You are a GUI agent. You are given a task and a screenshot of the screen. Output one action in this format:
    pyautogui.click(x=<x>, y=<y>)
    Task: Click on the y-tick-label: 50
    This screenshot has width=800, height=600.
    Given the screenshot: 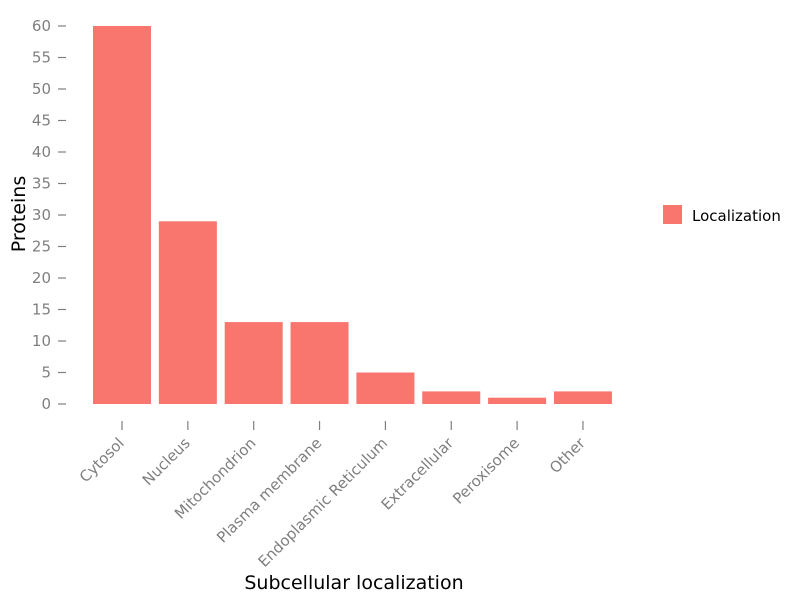 What is the action you would take?
    pyautogui.click(x=41, y=89)
    